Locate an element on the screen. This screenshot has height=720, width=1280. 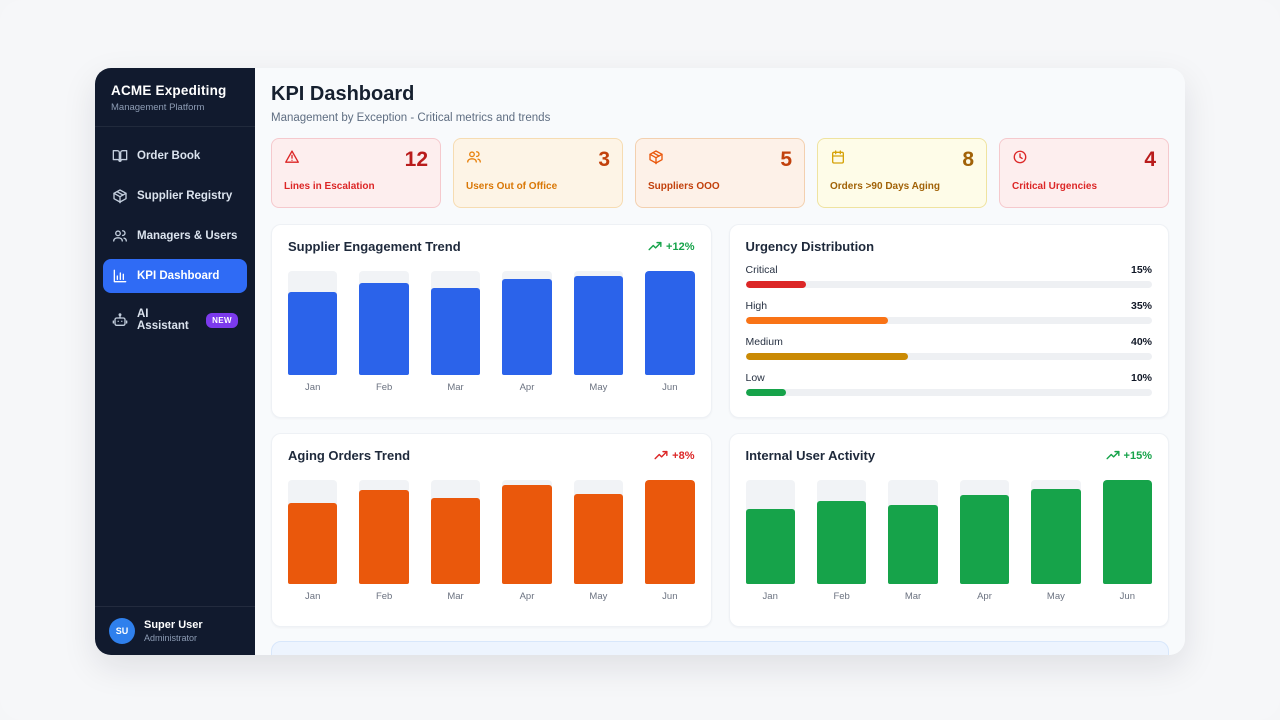
sidebar-item-label: Supplier Registry is located at coordinates (185, 196).